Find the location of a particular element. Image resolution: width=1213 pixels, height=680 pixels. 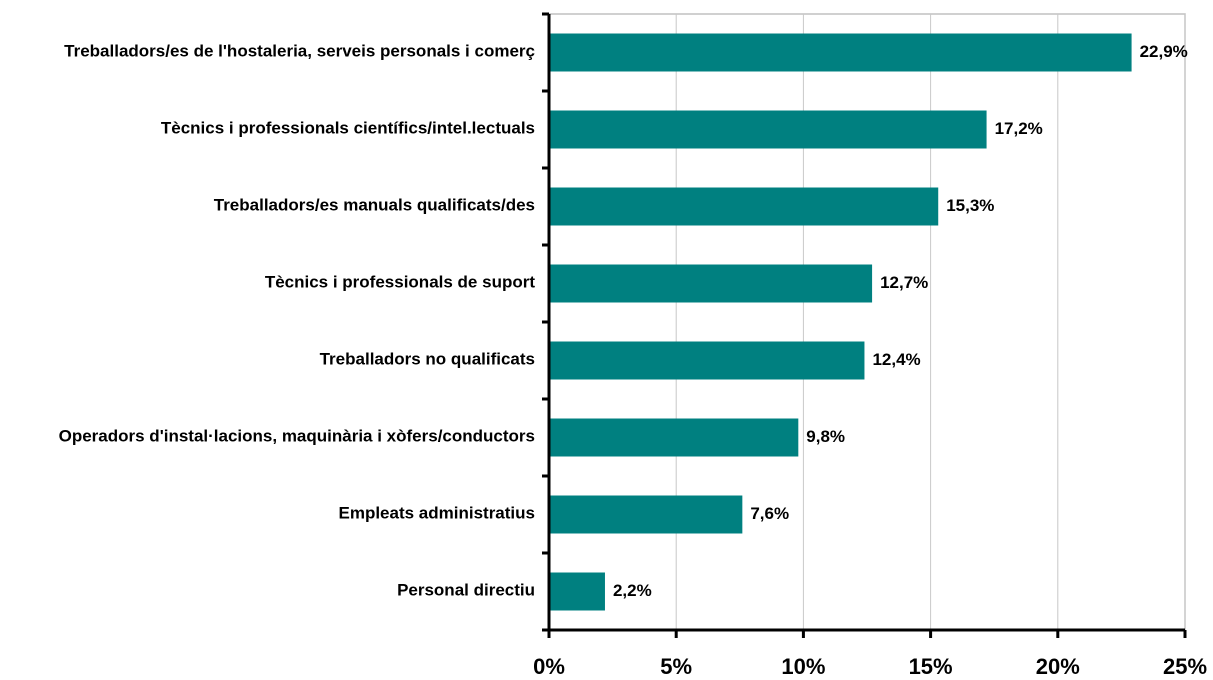

label-line: Treballadors no qualificats is located at coordinates (427, 359).